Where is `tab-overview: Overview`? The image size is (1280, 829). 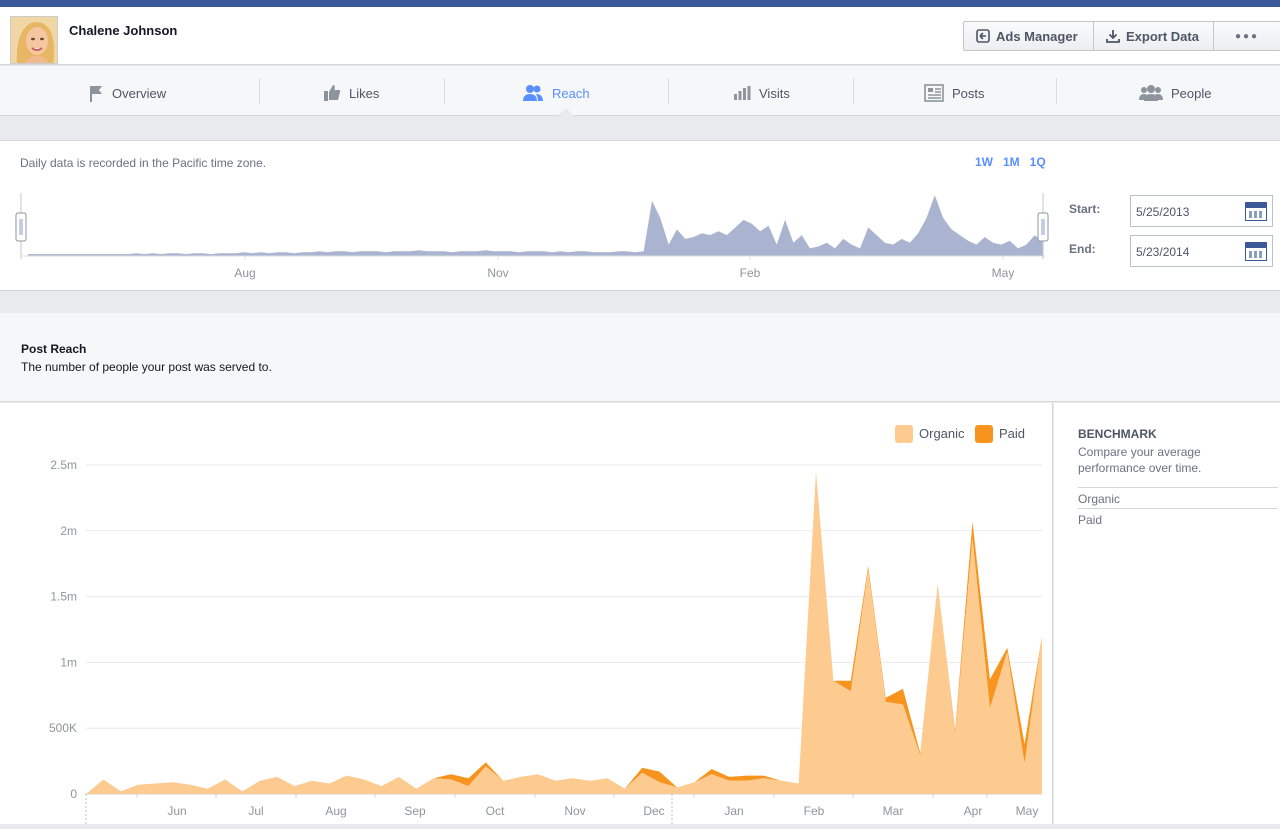 tab-overview: Overview is located at coordinates (127, 93).